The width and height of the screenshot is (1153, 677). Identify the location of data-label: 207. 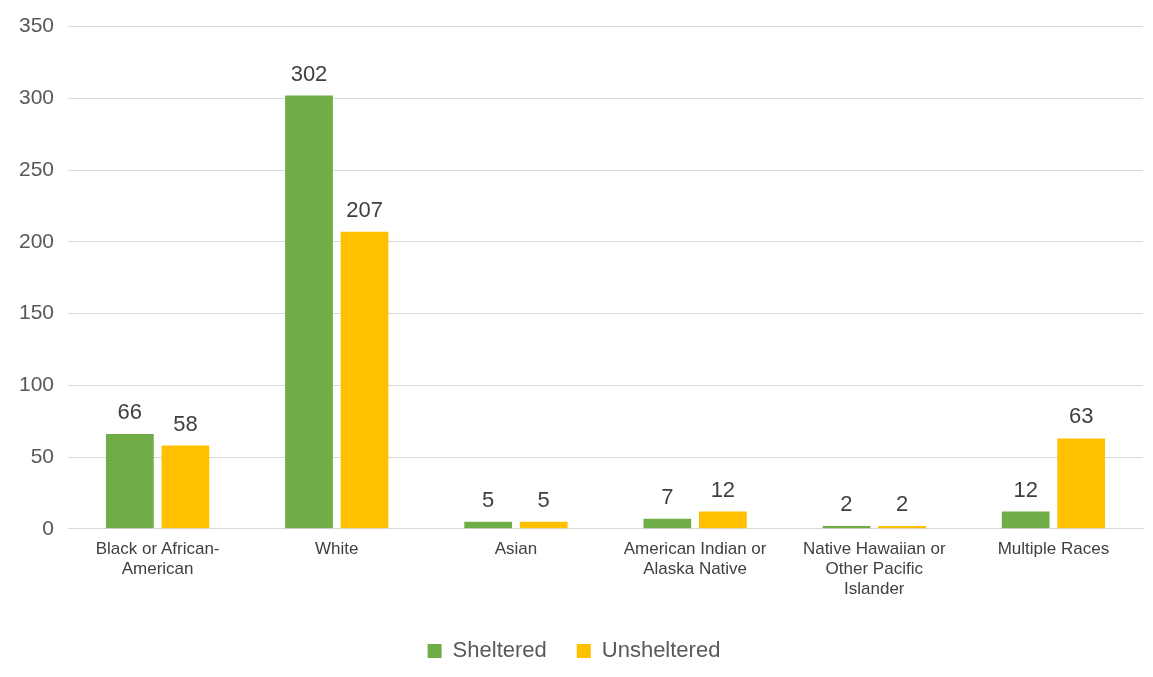
(364, 209).